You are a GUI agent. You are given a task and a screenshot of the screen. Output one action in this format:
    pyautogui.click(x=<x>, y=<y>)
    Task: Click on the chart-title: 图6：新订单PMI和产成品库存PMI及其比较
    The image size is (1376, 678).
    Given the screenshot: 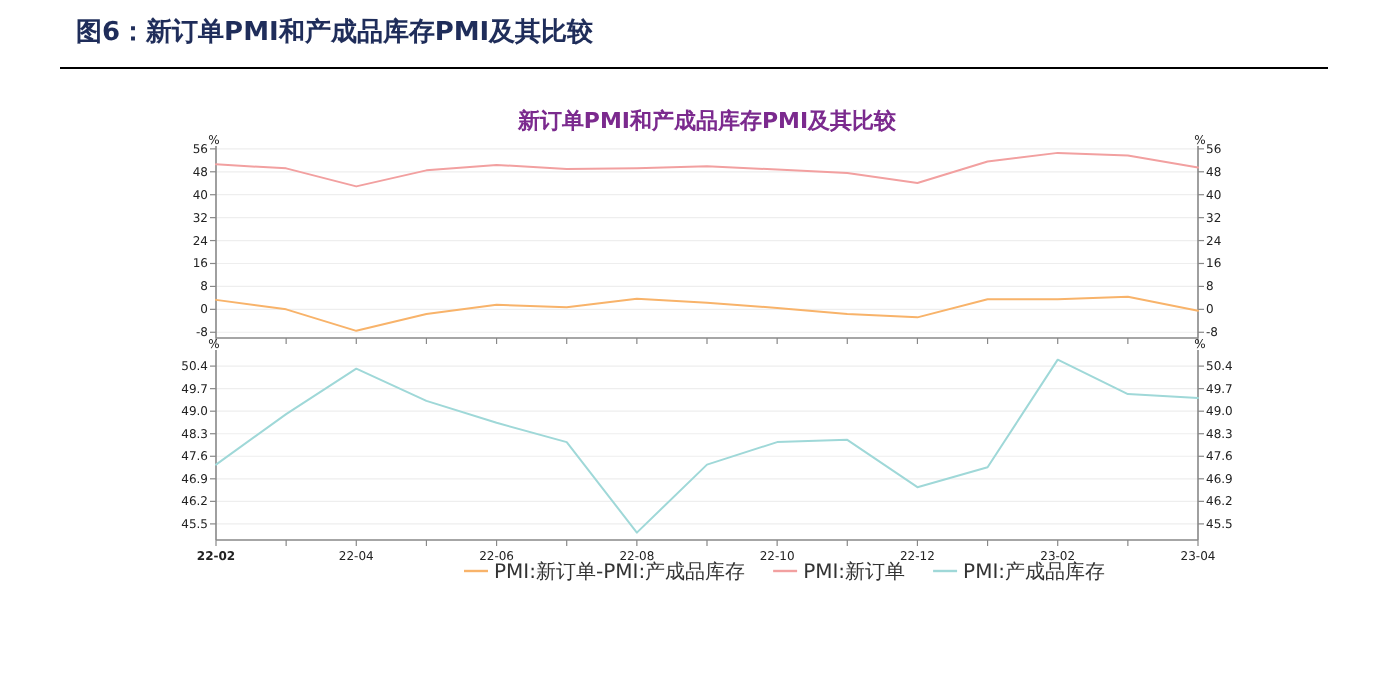 What is the action you would take?
    pyautogui.click(x=336, y=32)
    